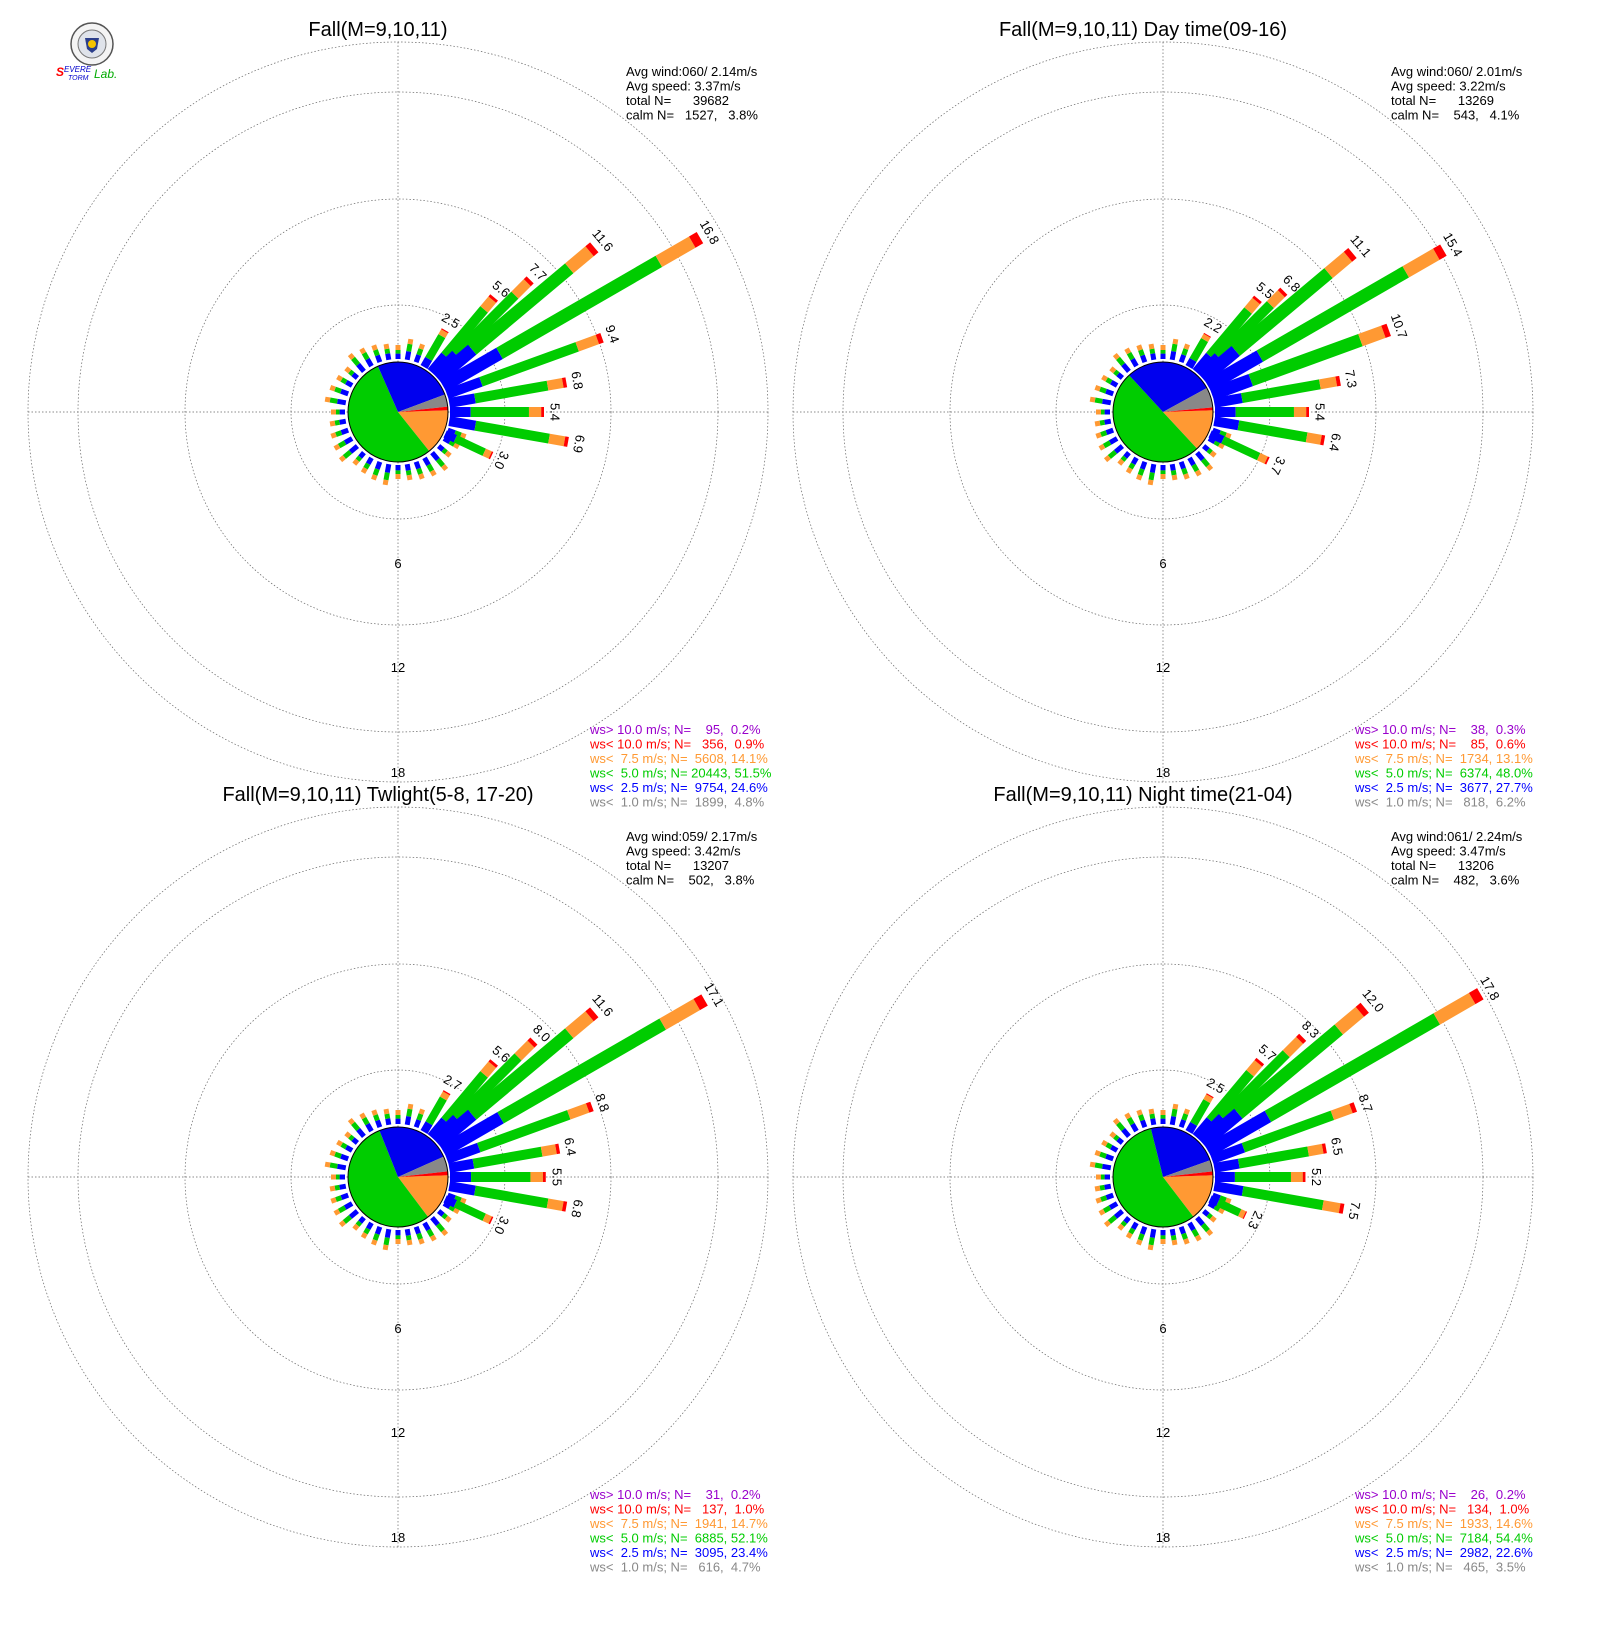 This screenshot has width=1620, height=1640. I want to click on legend-entry: ws> 10.0 m/s; N= 31, 0.2%, so click(675, 1494).